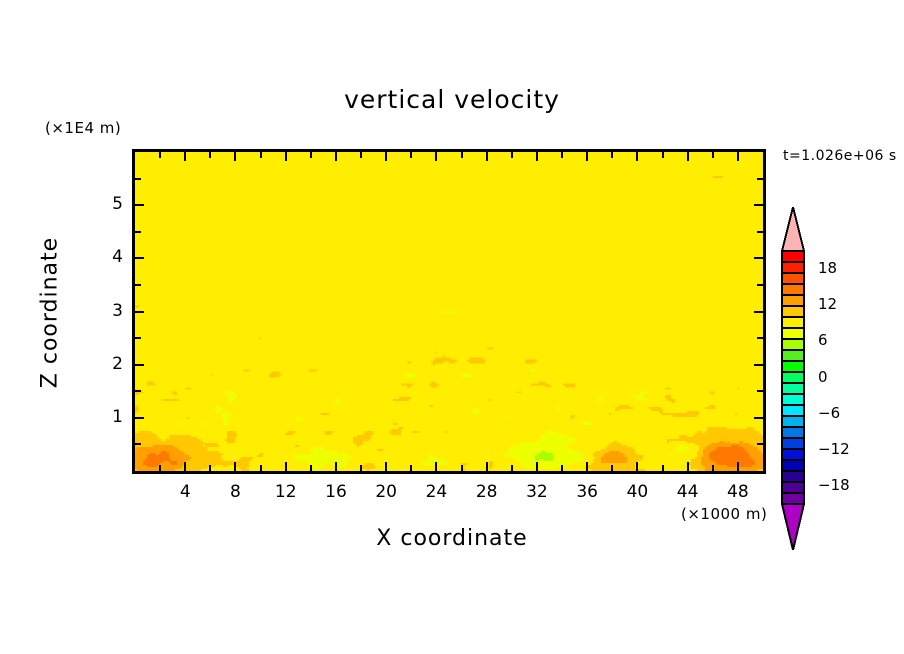  What do you see at coordinates (823, 340) in the screenshot?
I see `colorbar-tick-label: 6` at bounding box center [823, 340].